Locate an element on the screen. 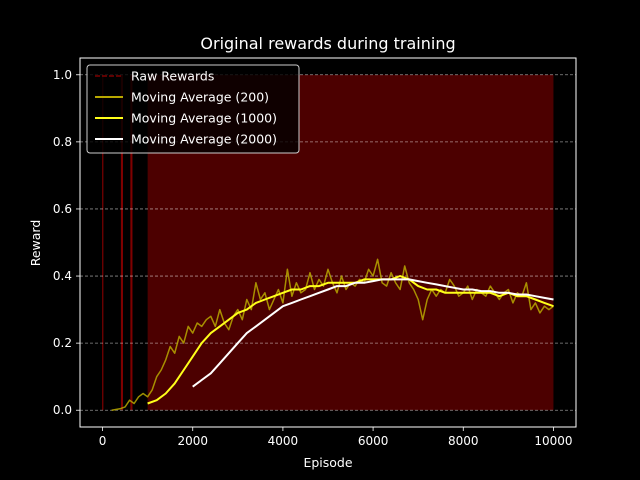  legend-box is located at coordinates (193, 109).